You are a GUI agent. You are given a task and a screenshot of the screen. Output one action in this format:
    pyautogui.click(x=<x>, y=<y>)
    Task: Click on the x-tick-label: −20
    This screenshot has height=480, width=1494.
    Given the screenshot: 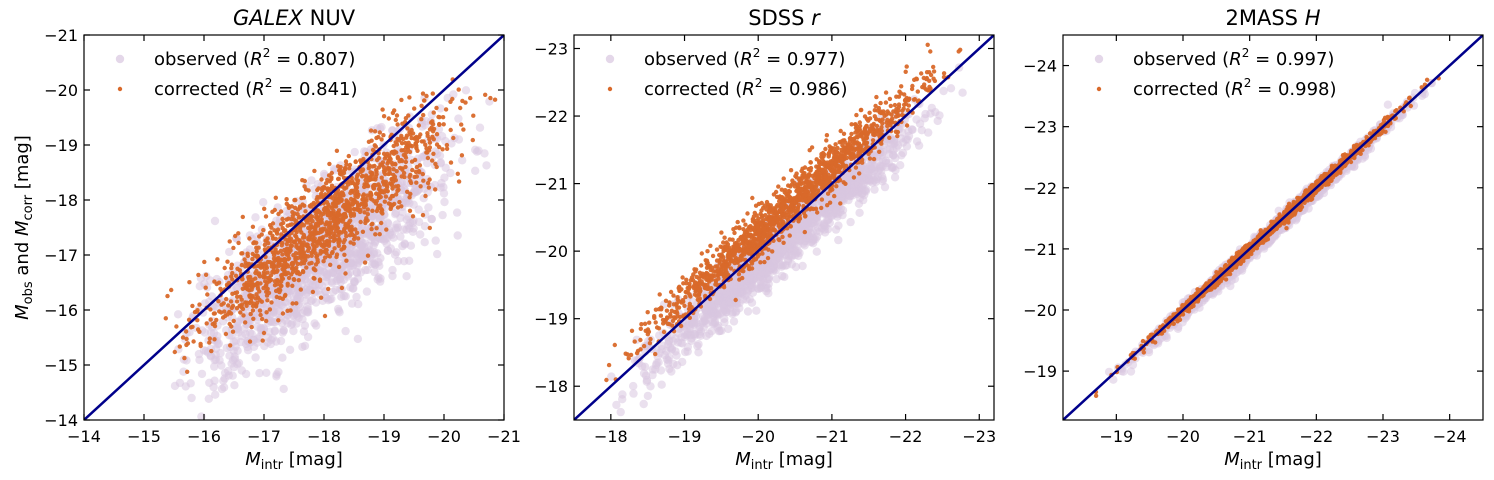 What is the action you would take?
    pyautogui.click(x=444, y=436)
    